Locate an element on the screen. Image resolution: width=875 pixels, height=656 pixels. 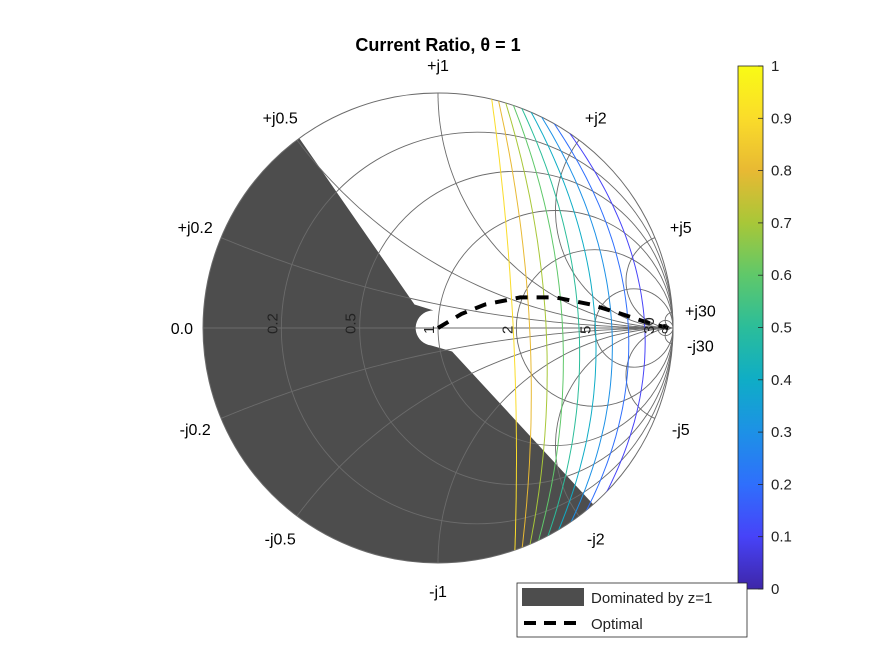
colorbar-tick-label: 0.1 is located at coordinates (781, 537).